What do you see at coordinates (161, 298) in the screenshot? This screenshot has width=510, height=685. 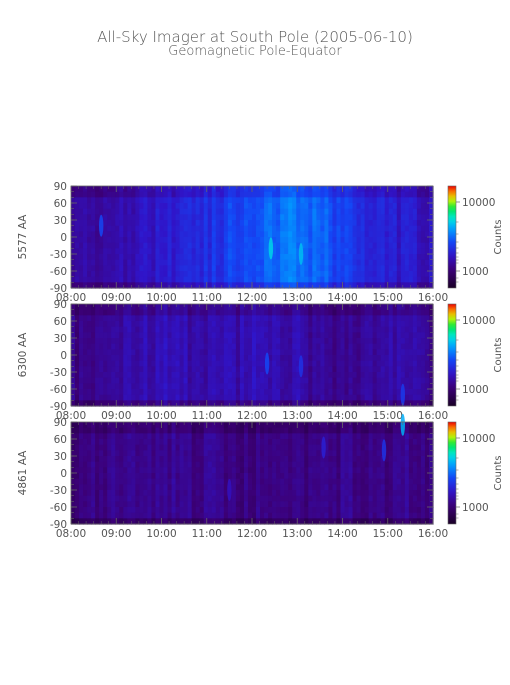 I see `x-tick-label: 10:00` at bounding box center [161, 298].